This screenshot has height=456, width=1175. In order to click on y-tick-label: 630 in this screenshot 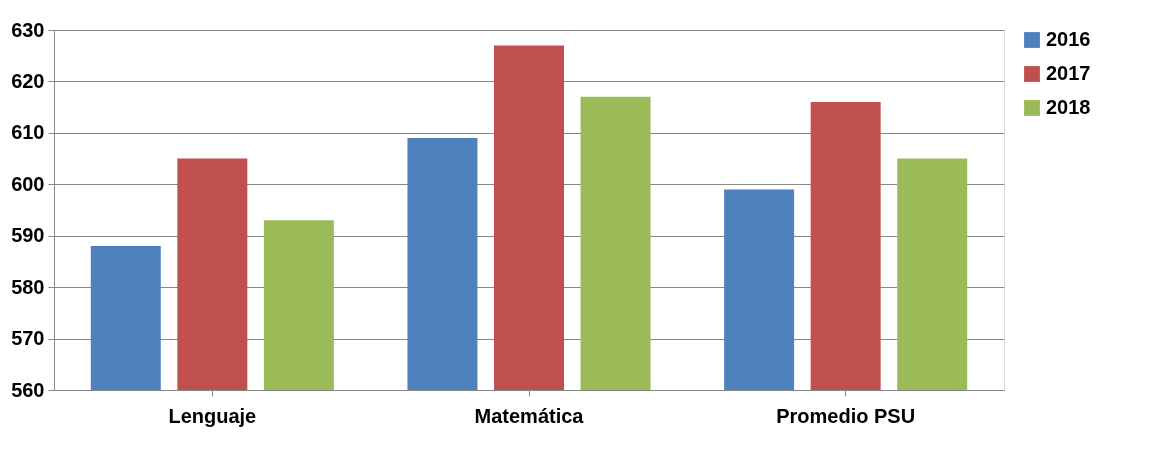, I will do `click(28, 29)`.